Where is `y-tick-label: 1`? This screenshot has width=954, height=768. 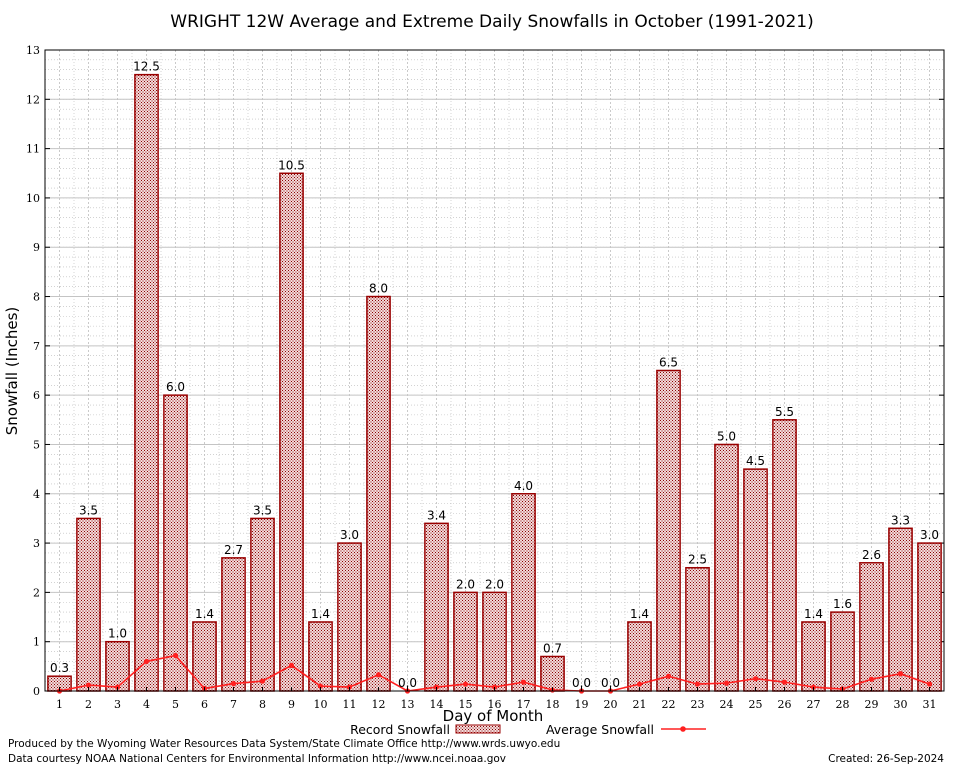 y-tick-label: 1 is located at coordinates (36, 642).